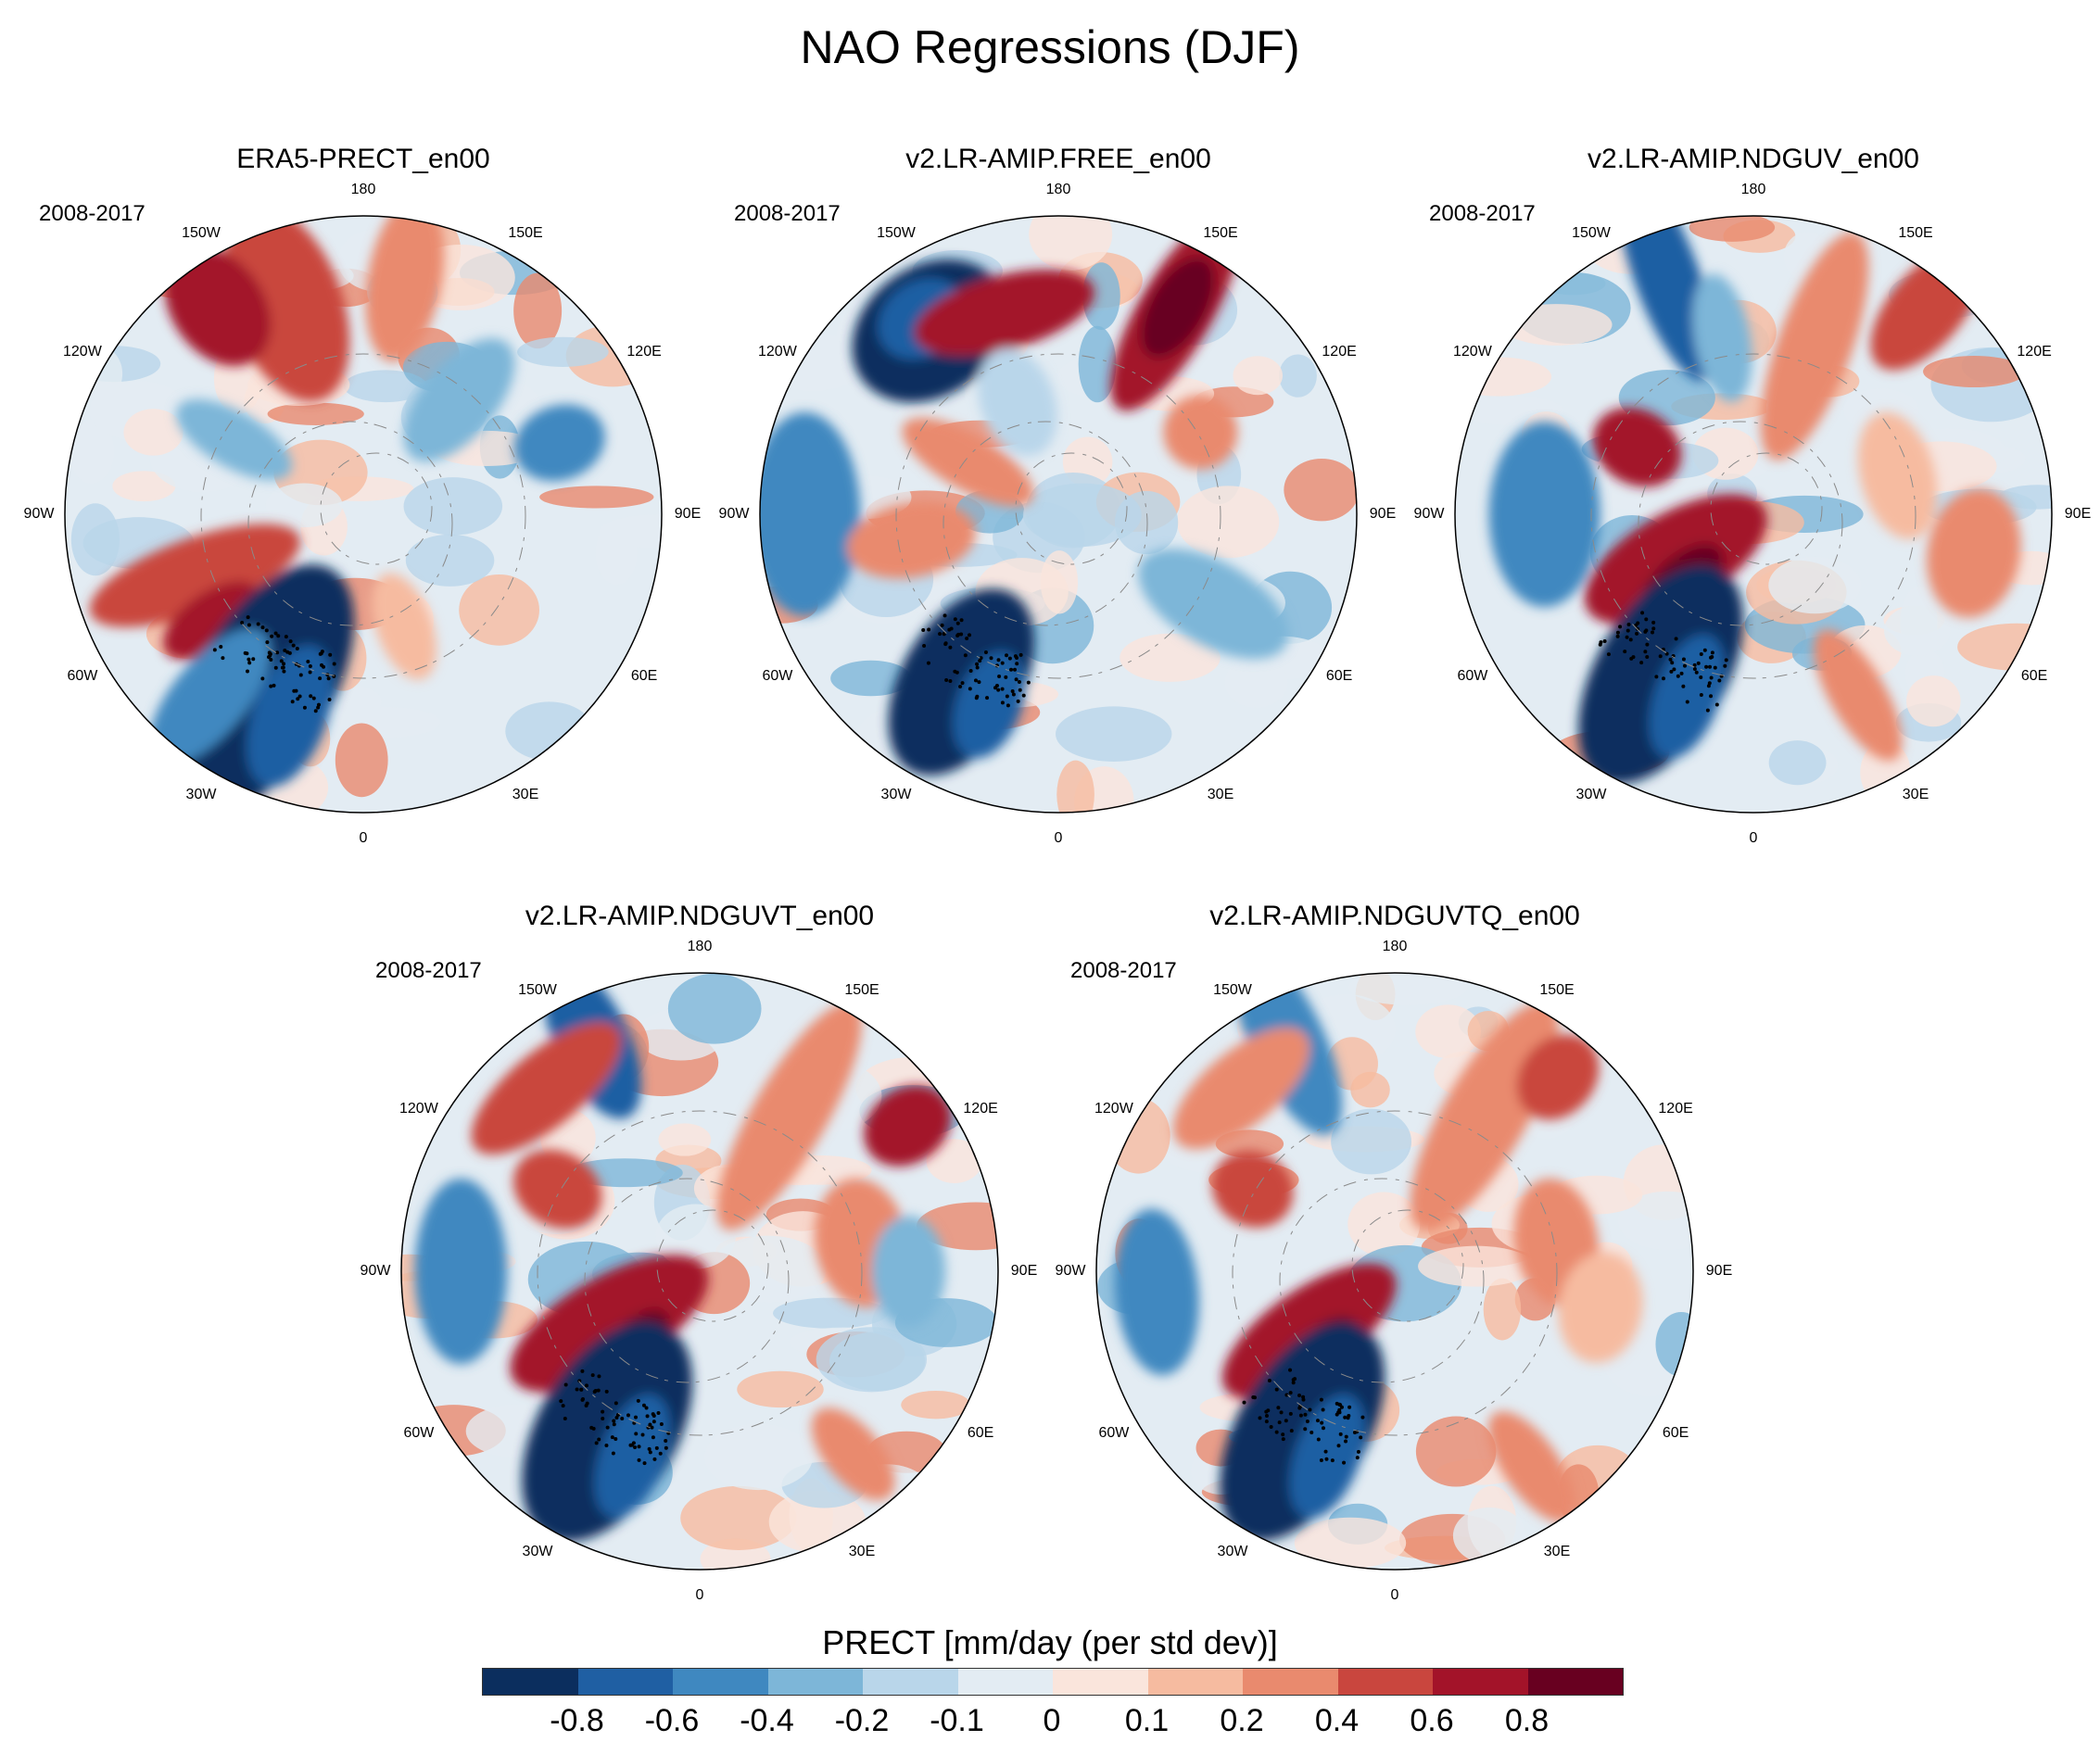  What do you see at coordinates (1472, 676) in the screenshot?
I see `longitude-label: 60W` at bounding box center [1472, 676].